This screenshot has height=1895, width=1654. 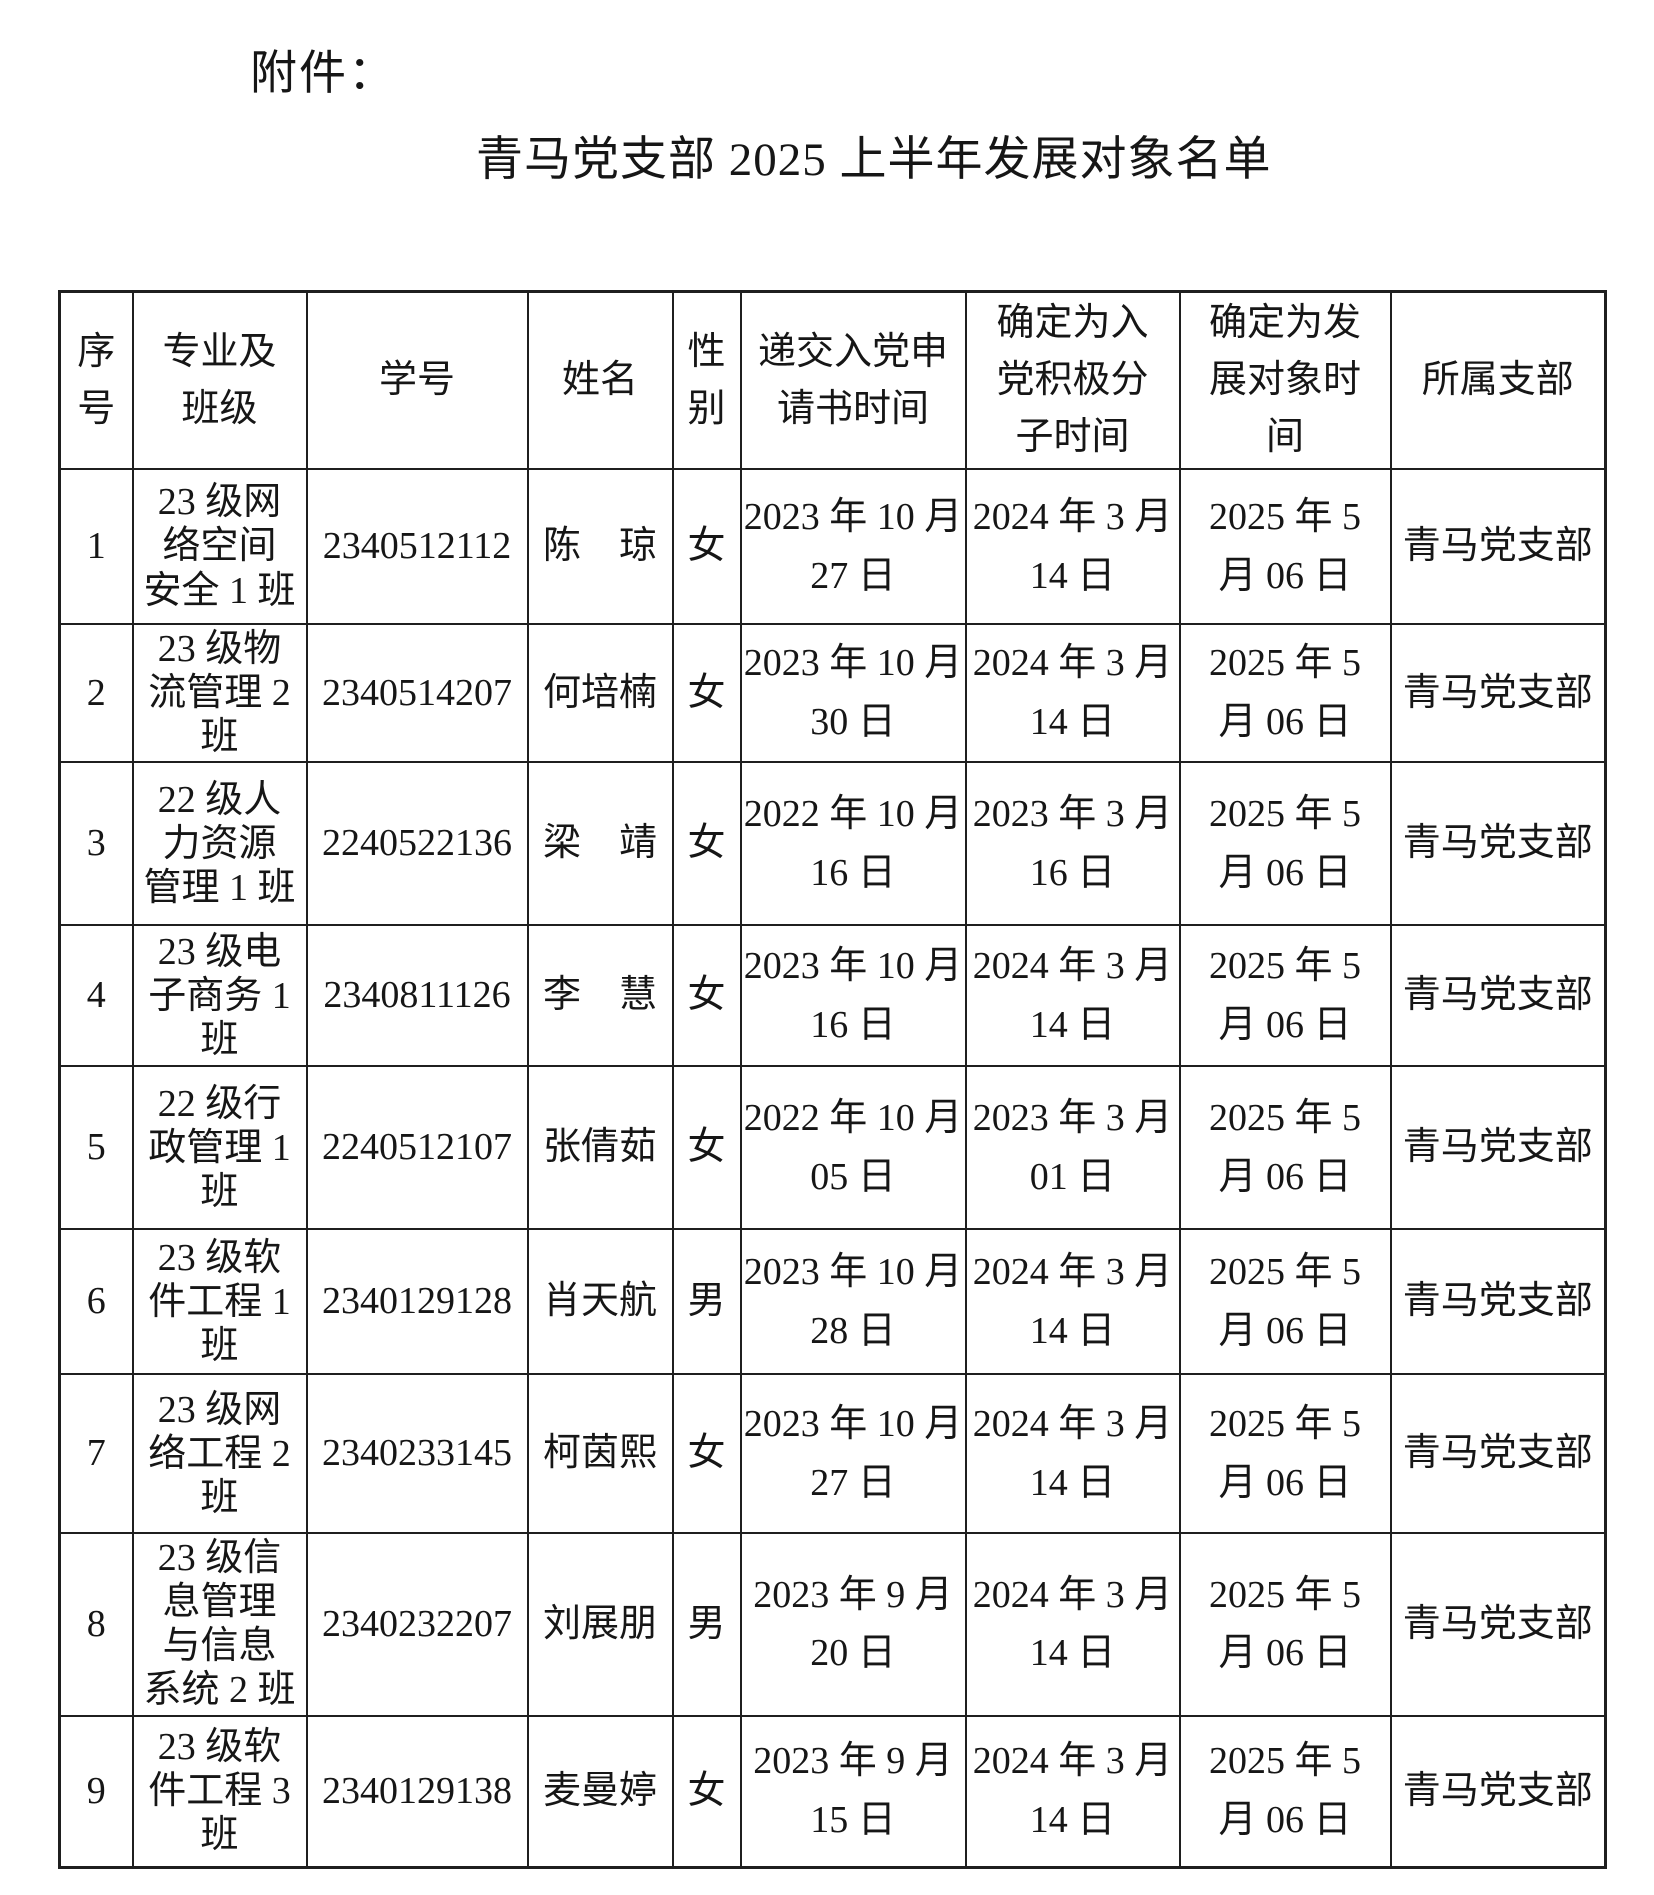 What do you see at coordinates (417, 1148) in the screenshot?
I see `cell-student-id: 2240512107` at bounding box center [417, 1148].